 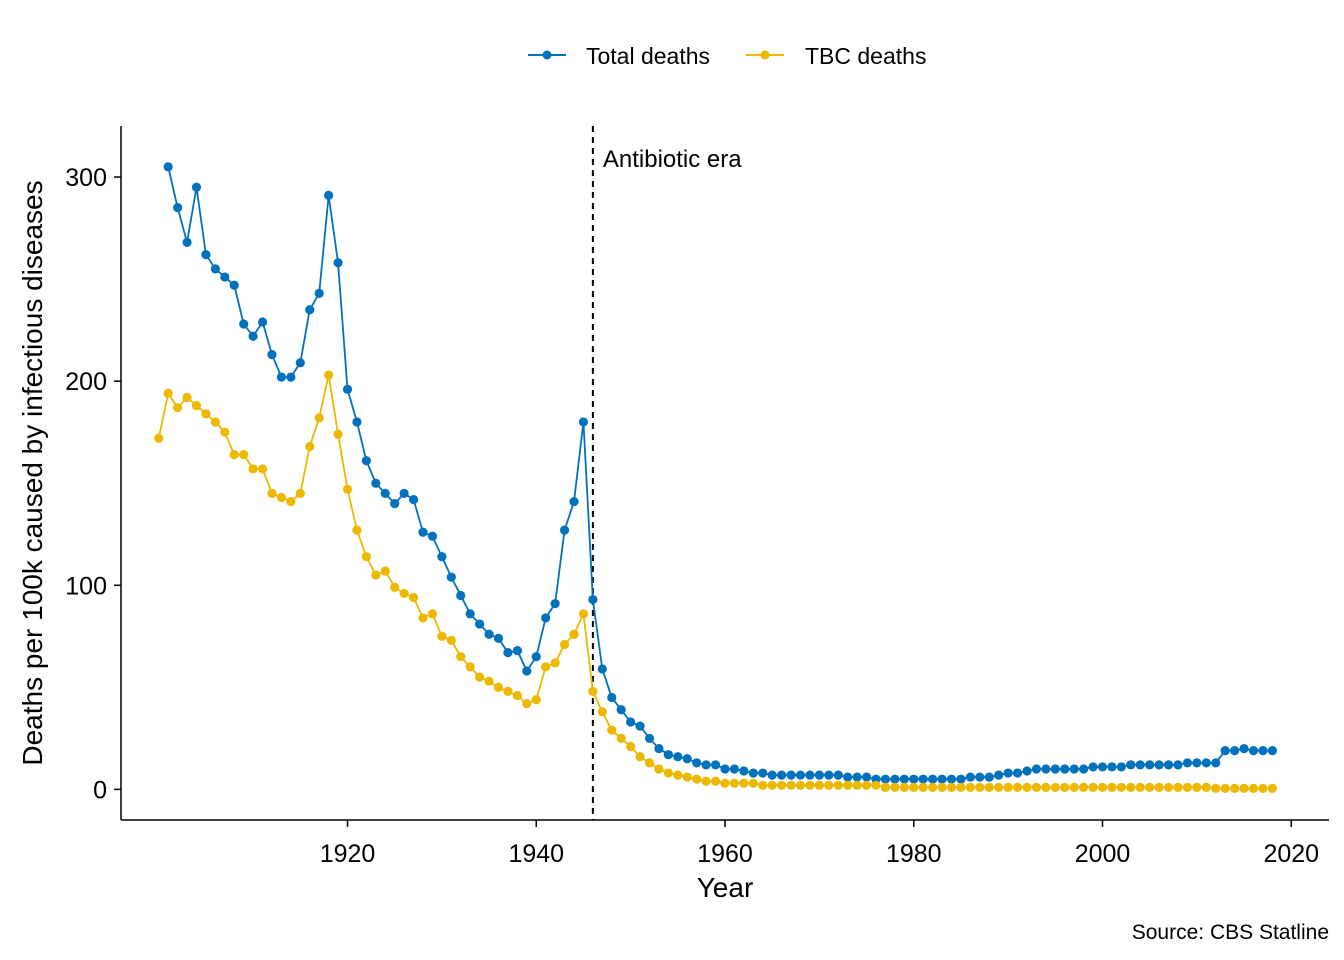 What do you see at coordinates (536, 854) in the screenshot?
I see `x-tick-label: 1940` at bounding box center [536, 854].